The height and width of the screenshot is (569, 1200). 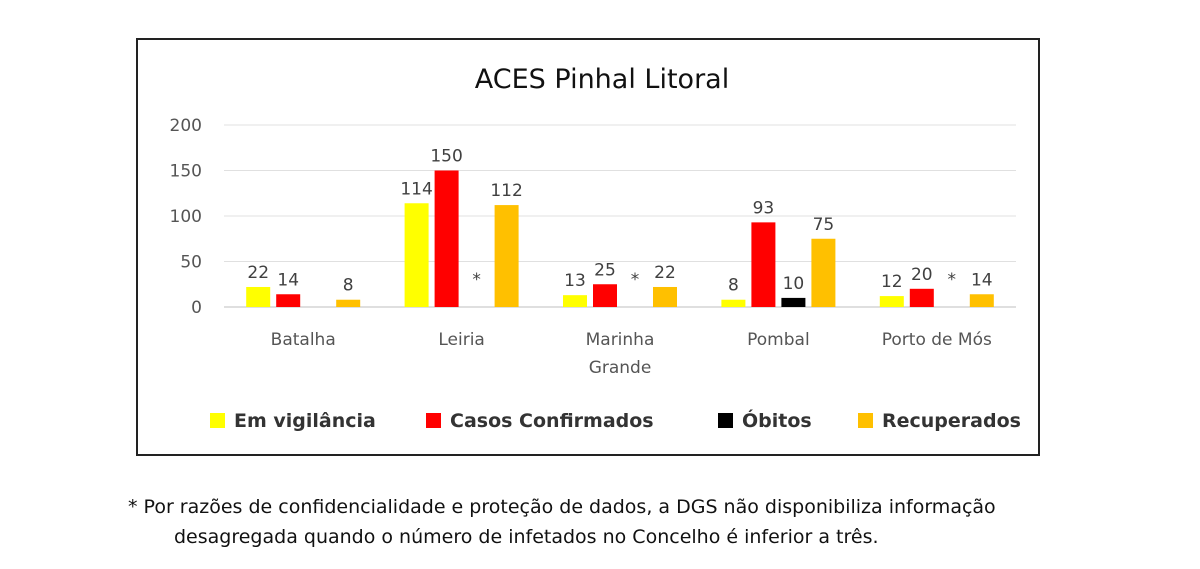 What do you see at coordinates (186, 126) in the screenshot?
I see `y-tick-label: 200` at bounding box center [186, 126].